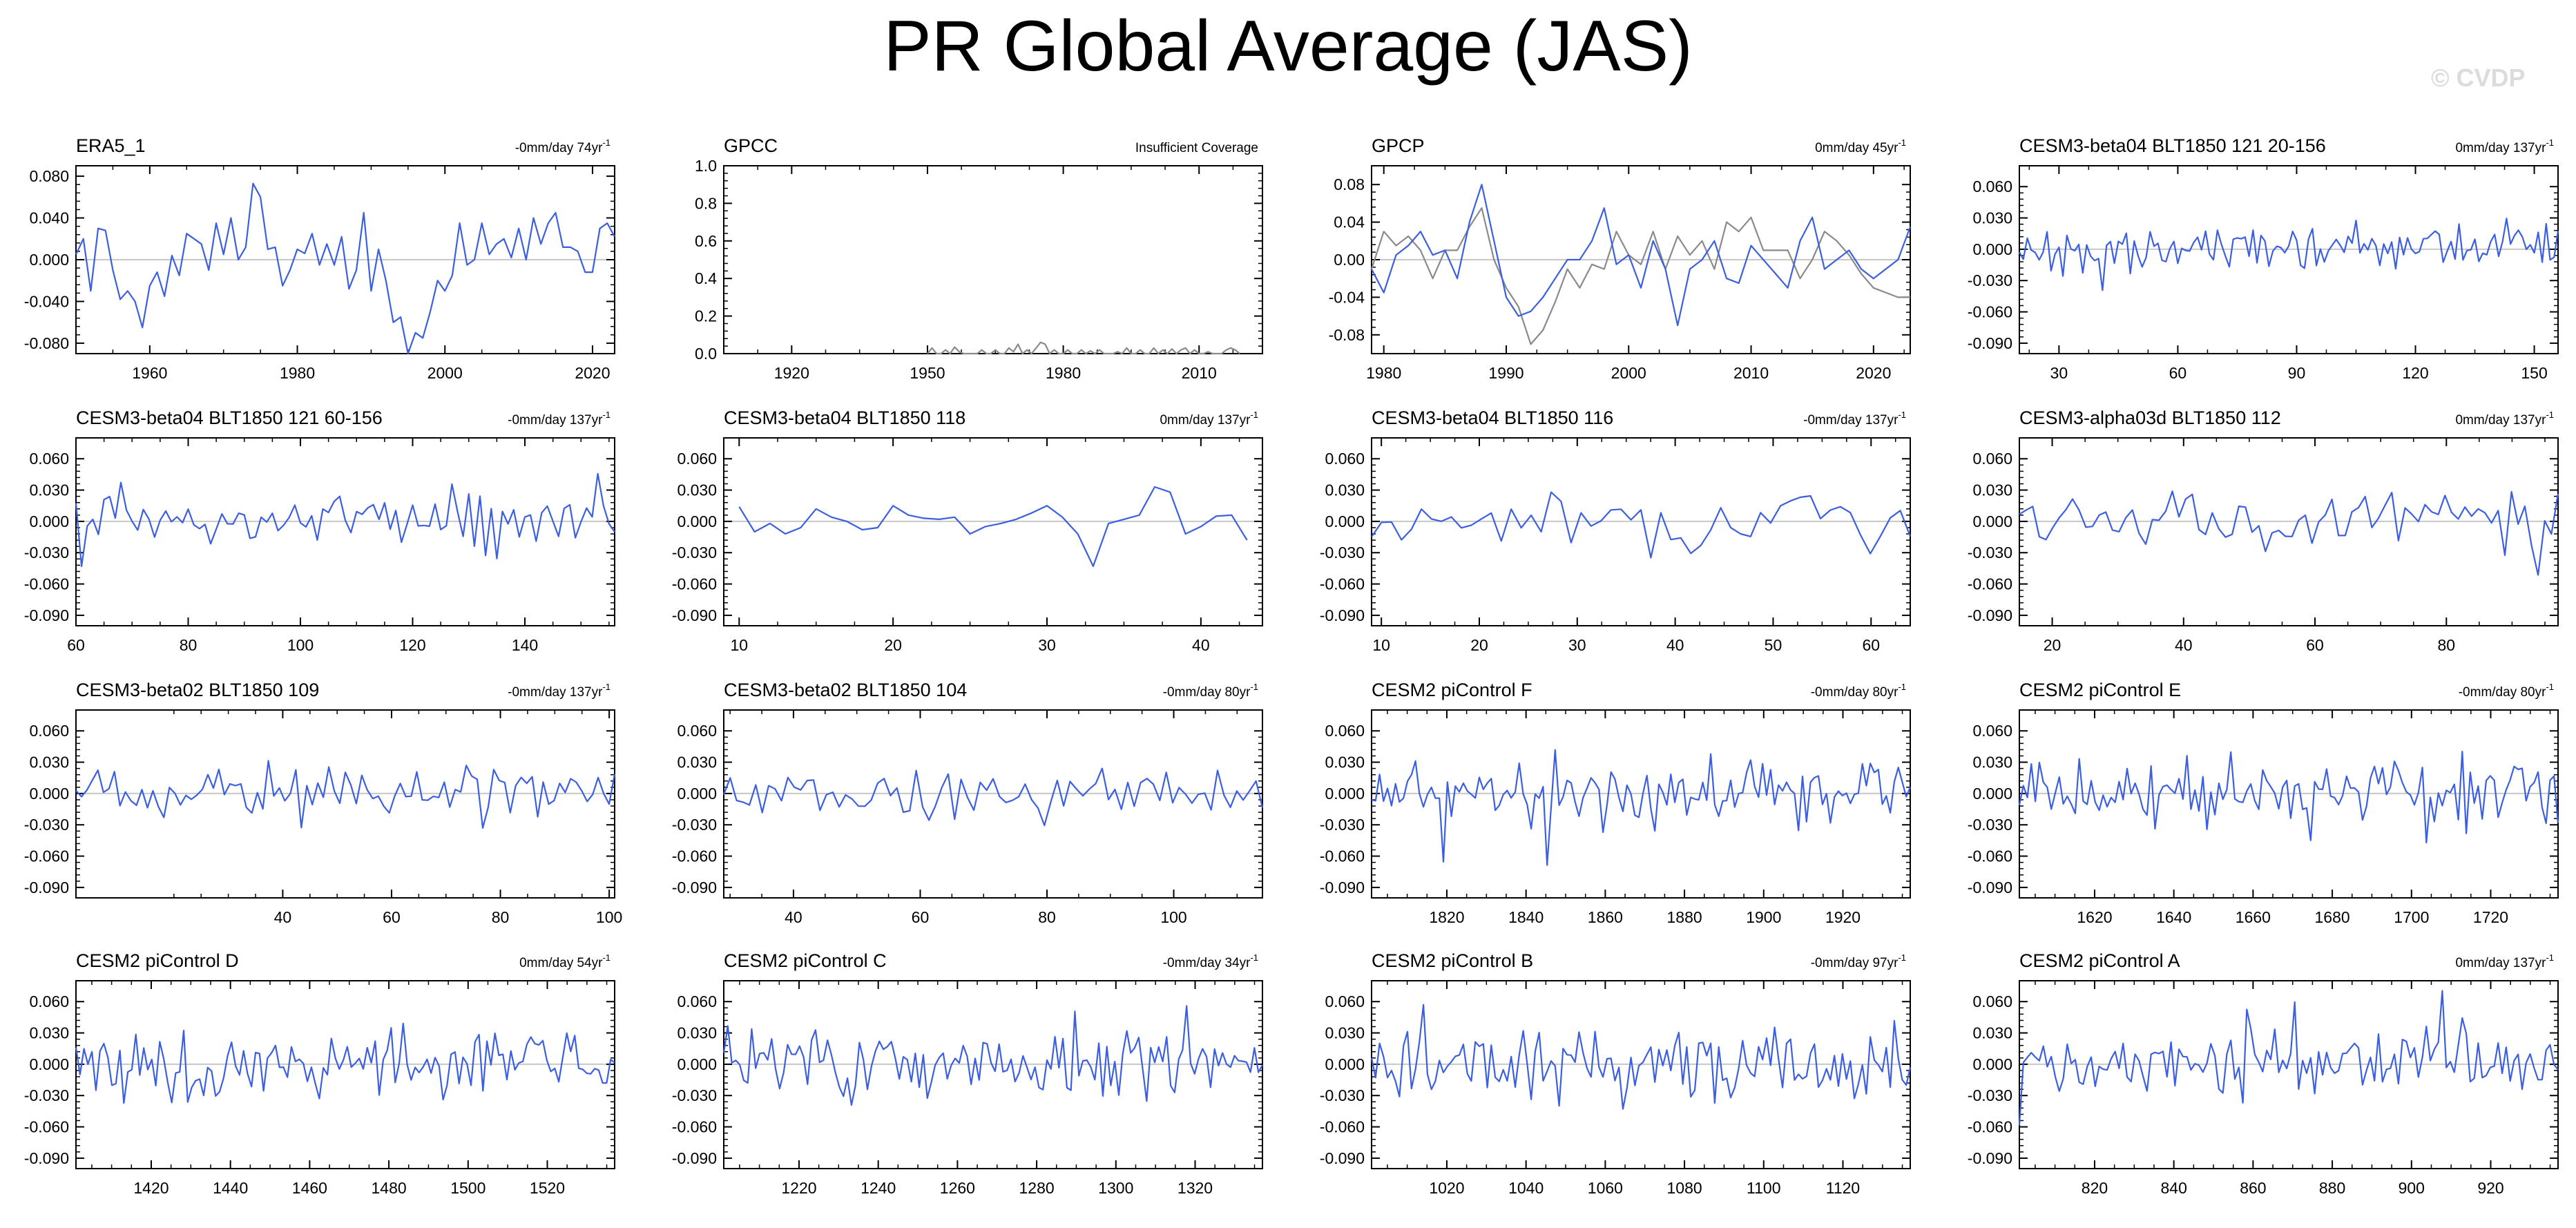  Describe the element at coordinates (1854, 419) in the screenshot. I see `chart-trend-label: -0mm/day 137yr-1` at that location.